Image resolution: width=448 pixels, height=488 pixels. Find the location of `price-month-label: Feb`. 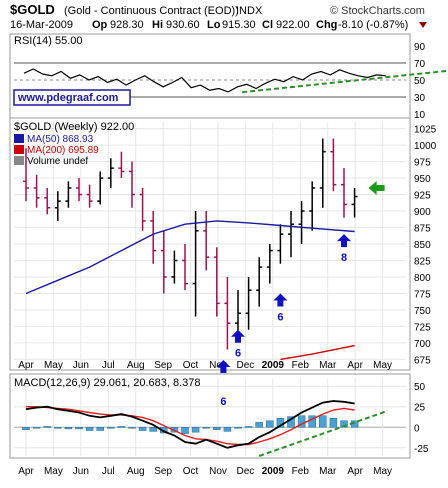

price-month-label: Feb is located at coordinates (301, 365).